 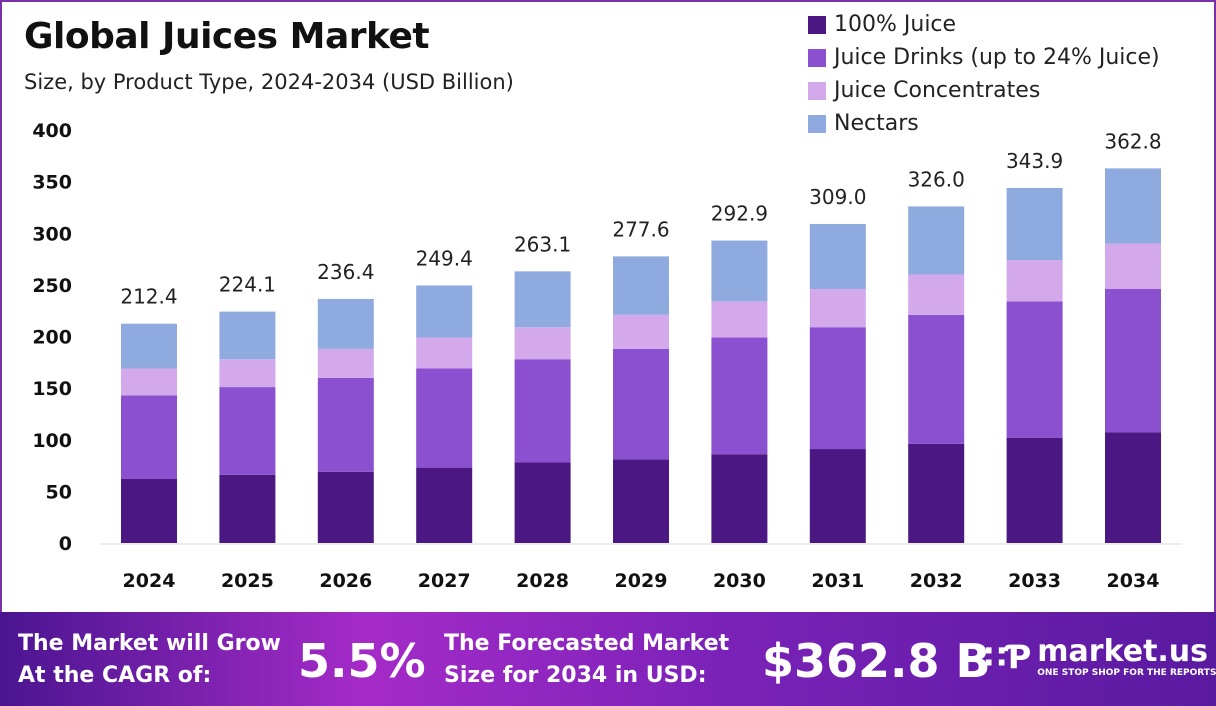 I want to click on total-label: 249.4, so click(x=444, y=258).